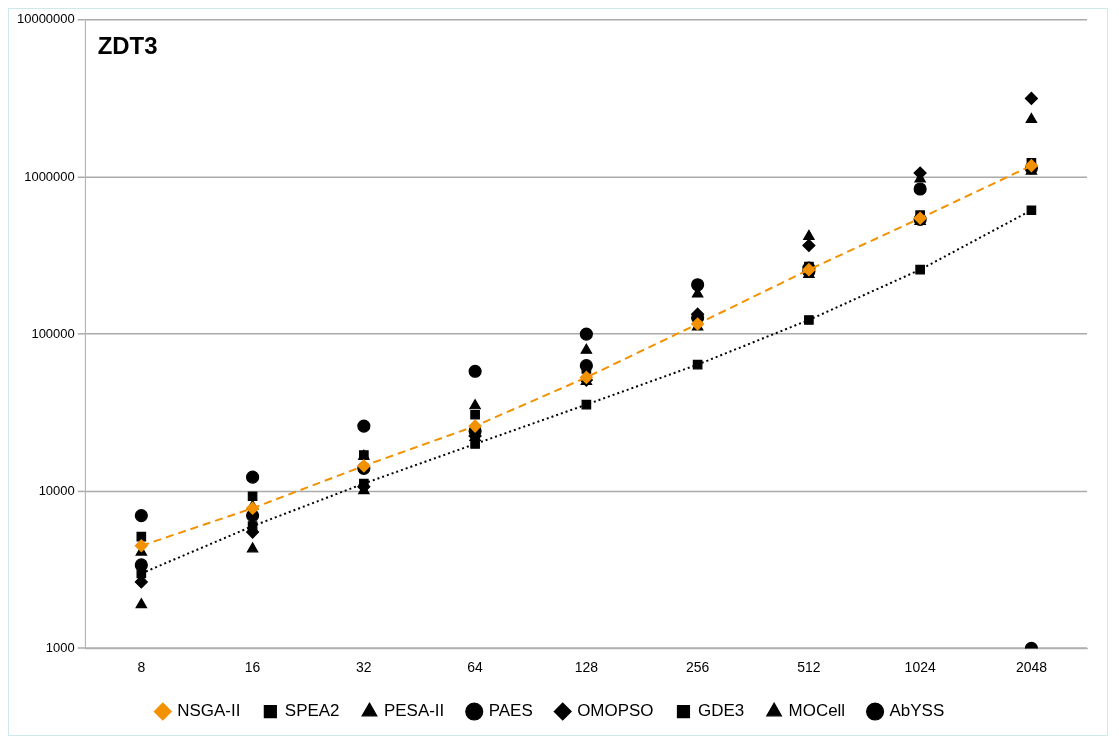 This screenshot has height=747, width=1119. I want to click on y-tick-label: 10000000, so click(45, 19).